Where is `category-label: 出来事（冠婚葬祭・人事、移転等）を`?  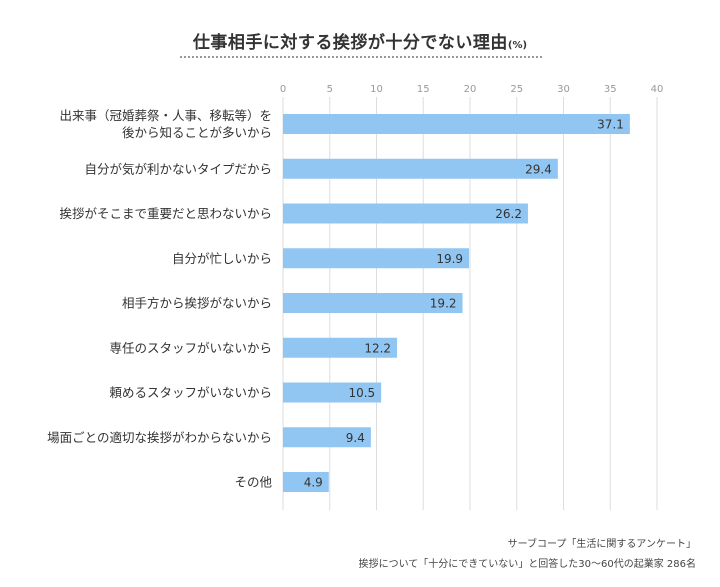 category-label: 出来事（冠婚葬祭・人事、移転等）を is located at coordinates (165, 115).